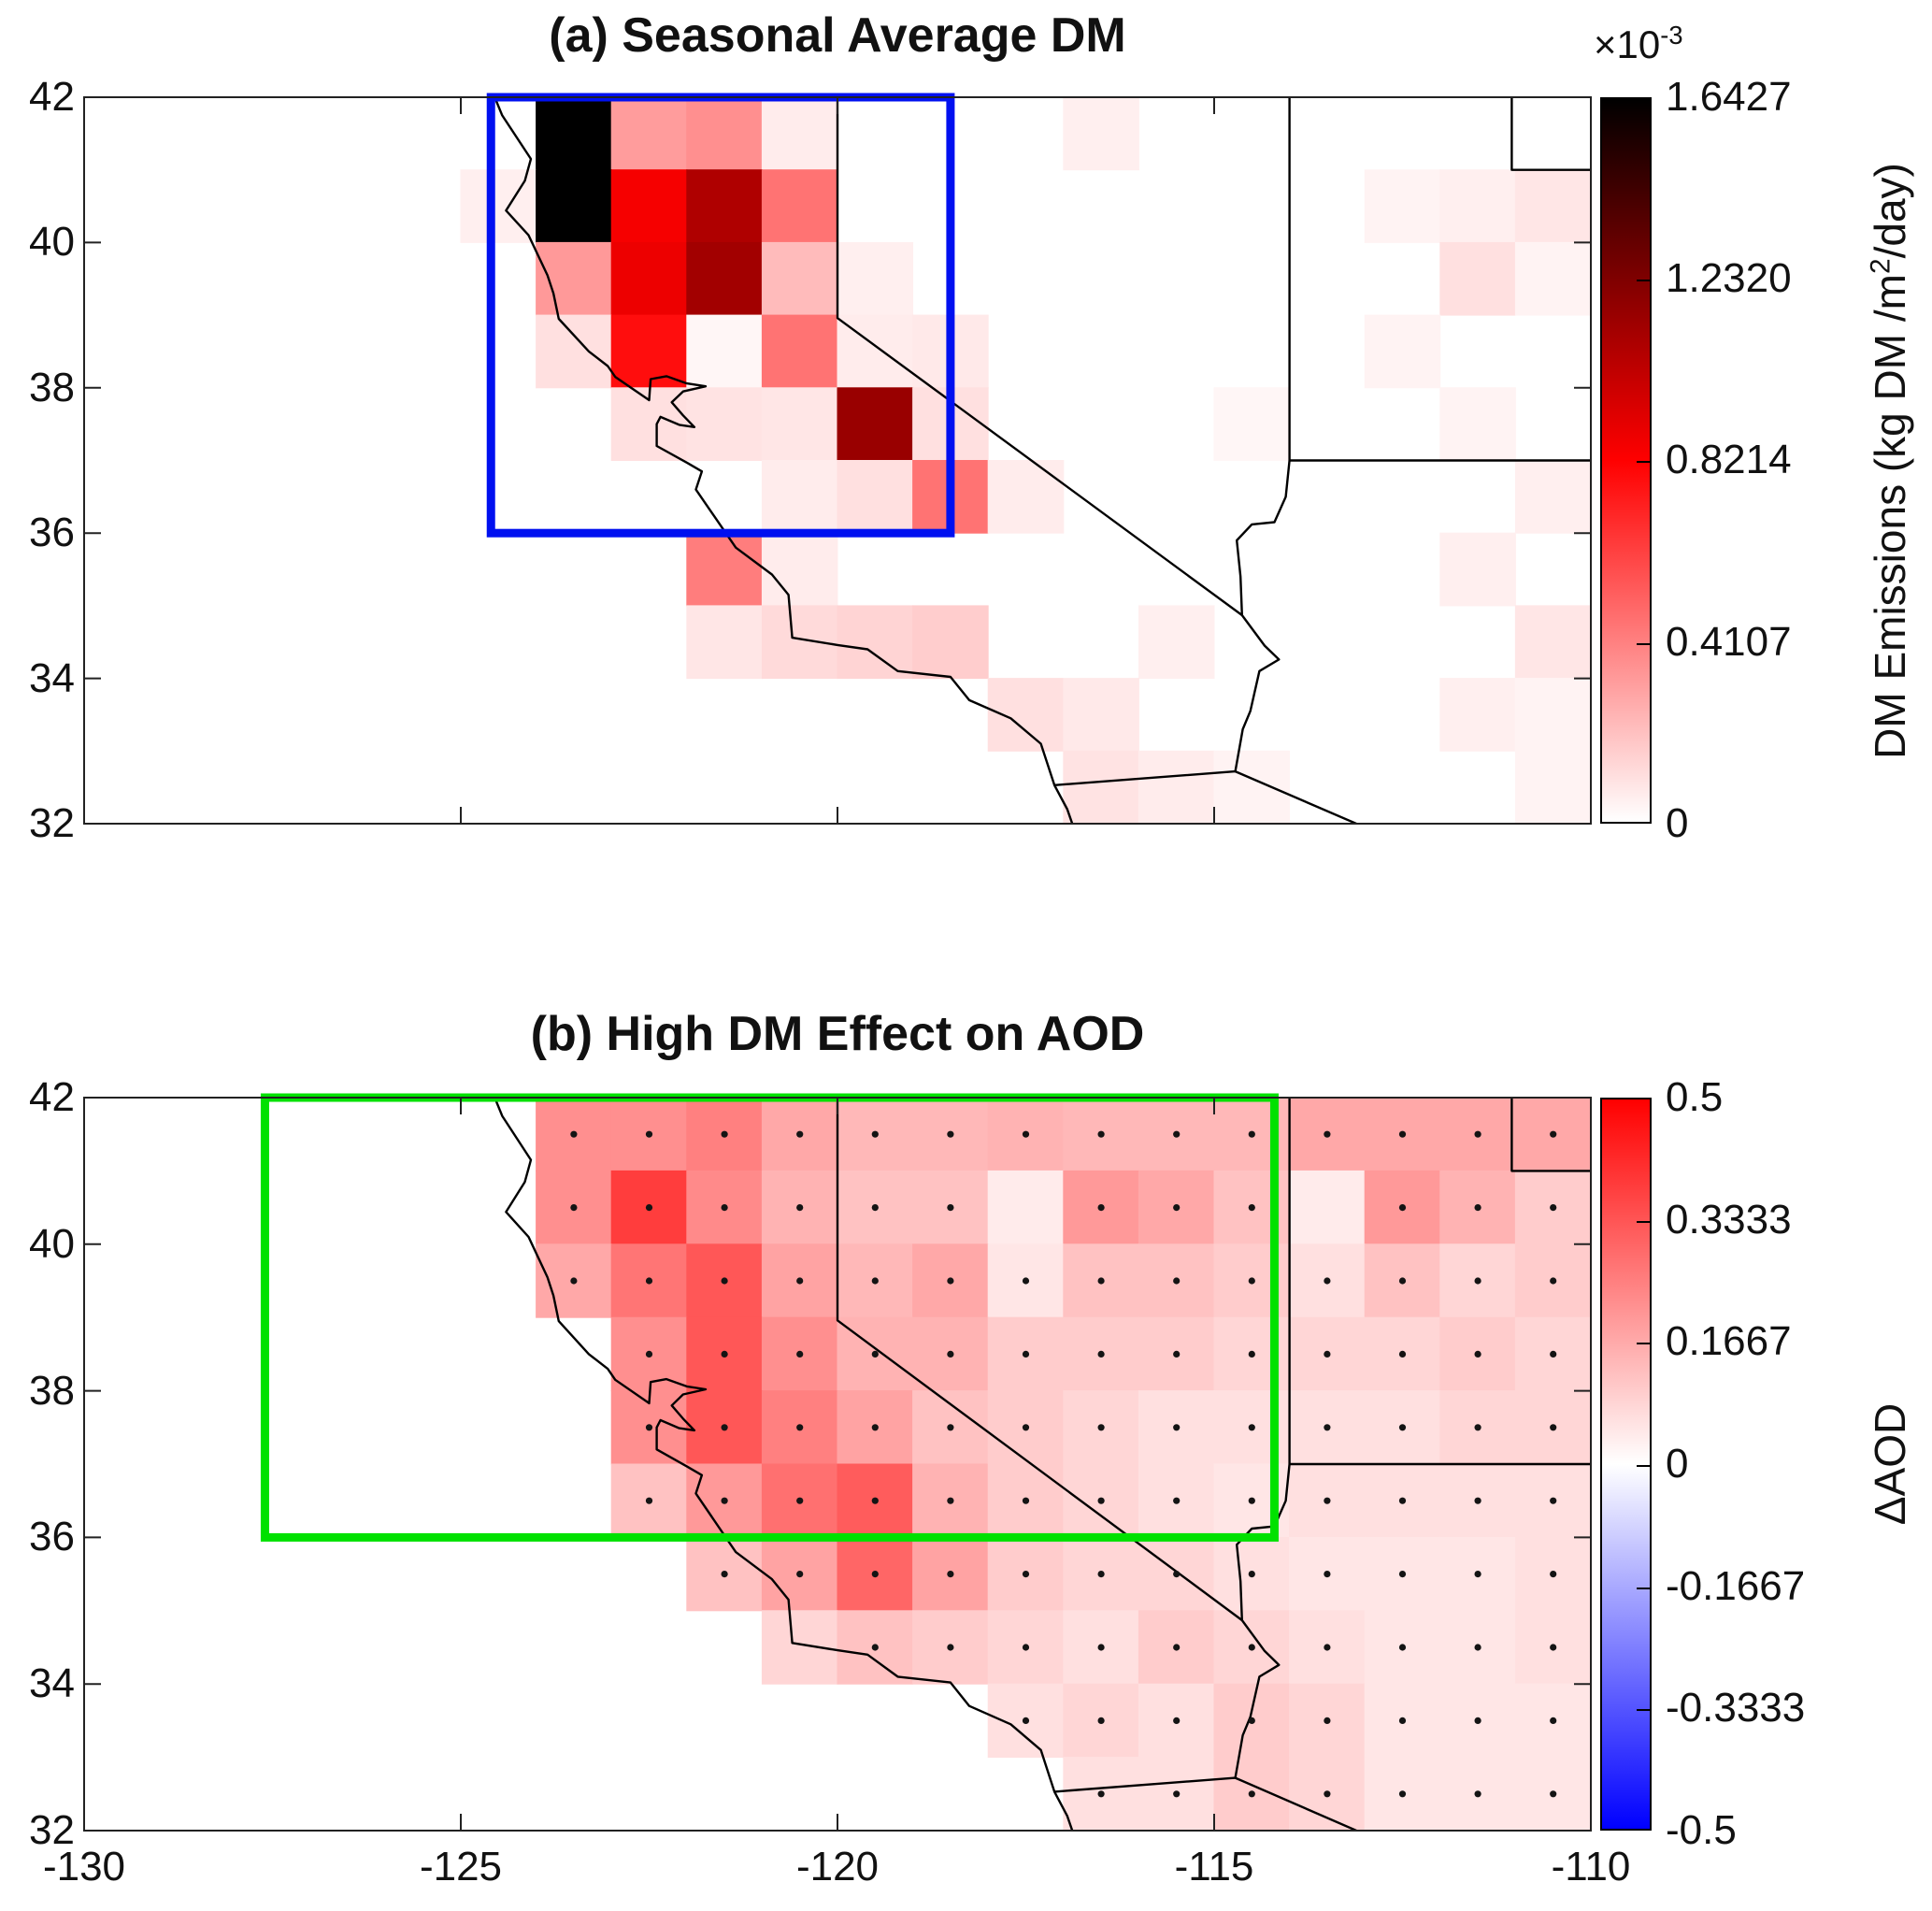  What do you see at coordinates (52, 242) in the screenshot?
I see `panel-a-ytick-label: 40` at bounding box center [52, 242].